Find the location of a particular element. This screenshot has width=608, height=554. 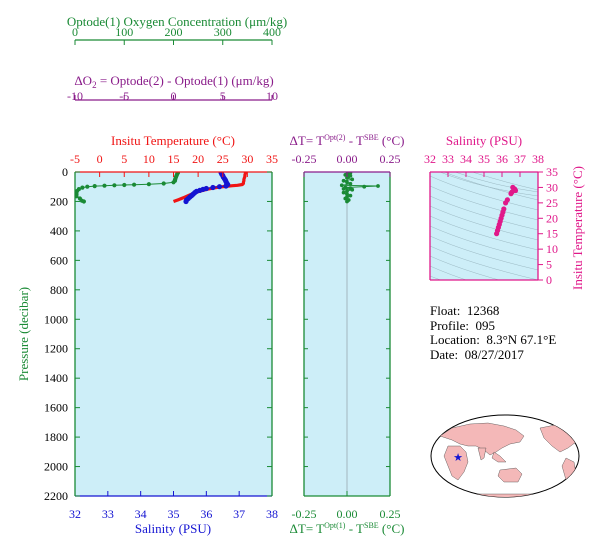

date-label: Date: is located at coordinates (444, 354).